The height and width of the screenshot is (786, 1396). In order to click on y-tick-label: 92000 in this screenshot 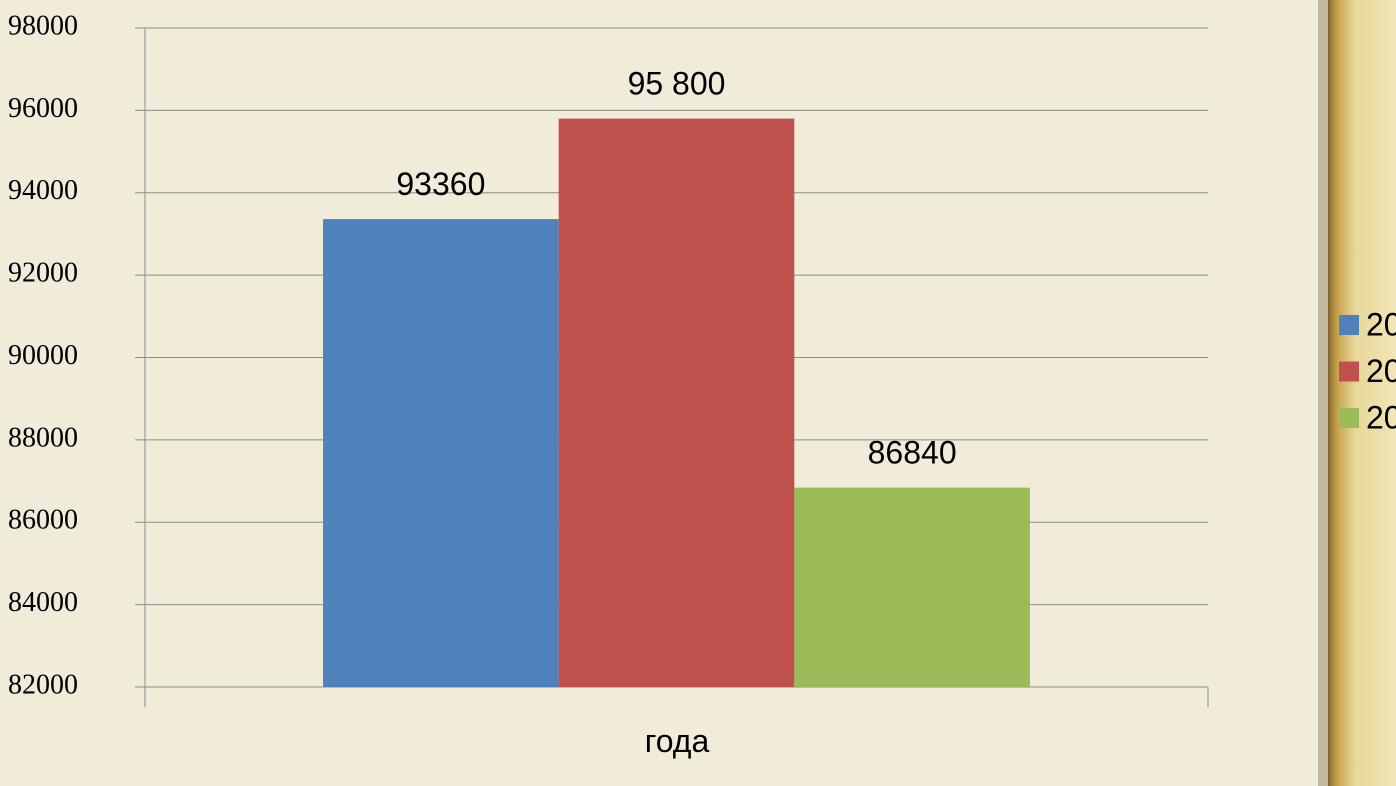, I will do `click(43, 273)`.